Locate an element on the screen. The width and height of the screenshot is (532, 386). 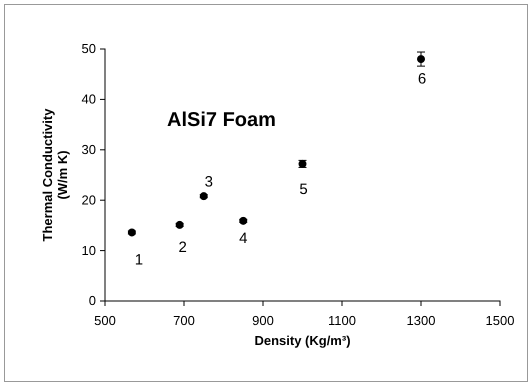
y-tick-label: 50 is located at coordinates (89, 48).